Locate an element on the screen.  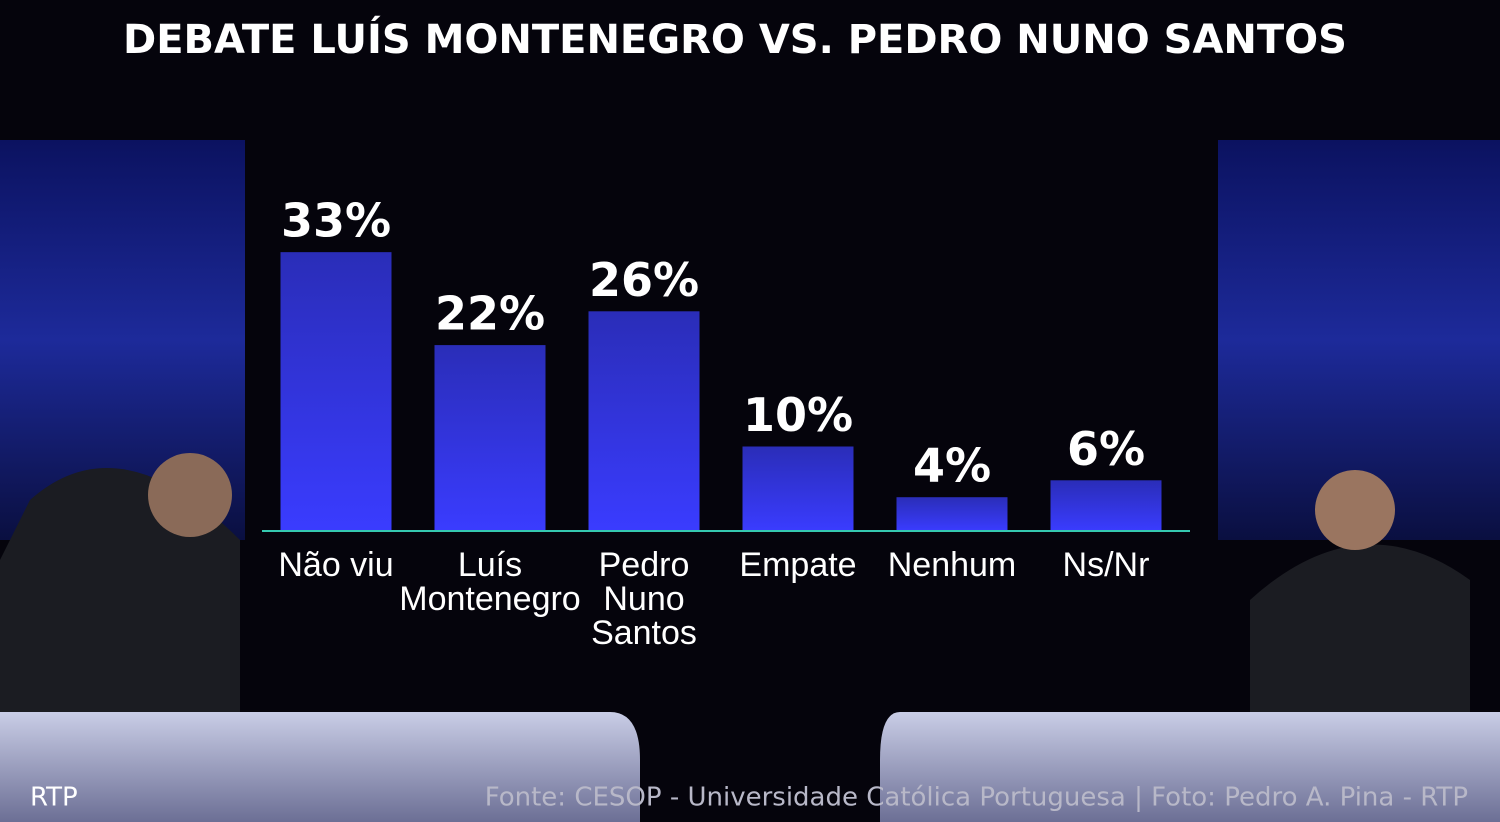
value-label: 10% is located at coordinates (798, 415).